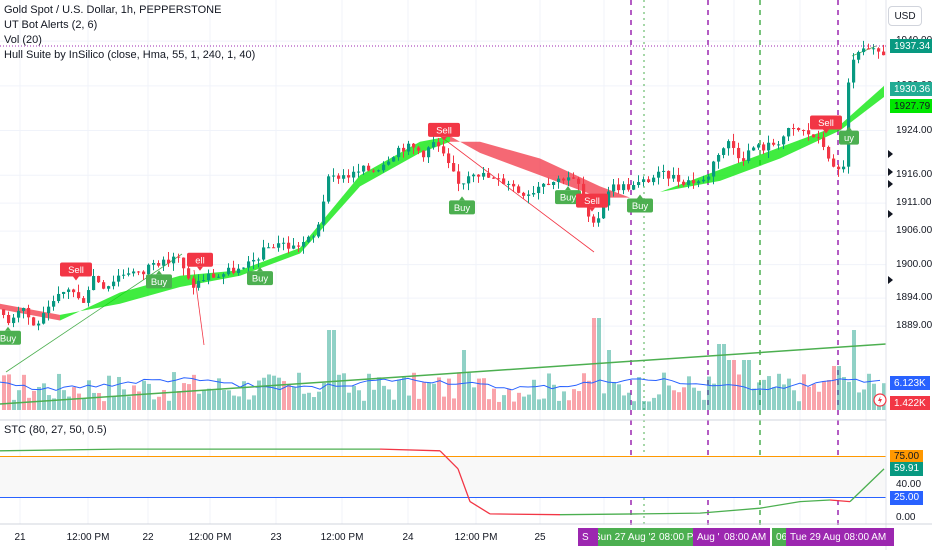  I want to click on buy-signal: uy, so click(849, 135).